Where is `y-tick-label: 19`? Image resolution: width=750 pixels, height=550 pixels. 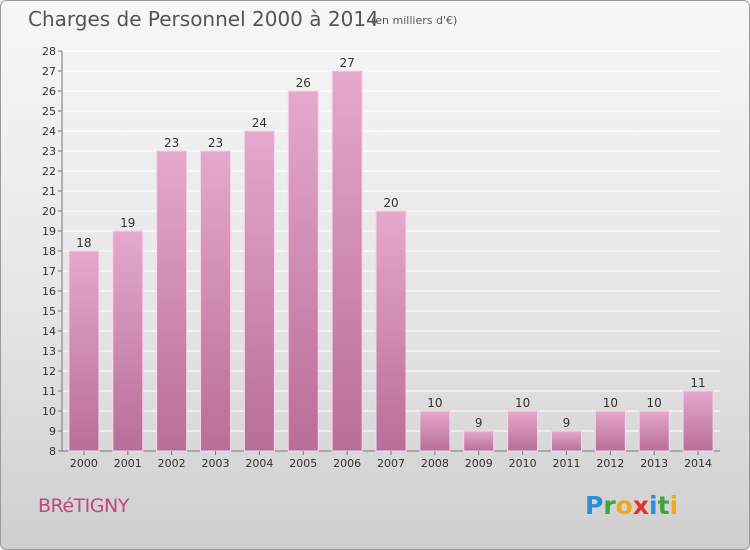
y-tick-label: 19 is located at coordinates (49, 231).